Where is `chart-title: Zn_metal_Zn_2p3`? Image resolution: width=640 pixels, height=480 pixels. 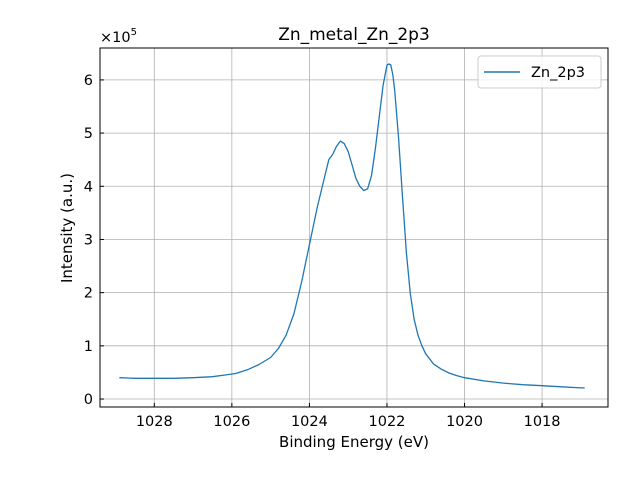 chart-title: Zn_metal_Zn_2p3 is located at coordinates (354, 35).